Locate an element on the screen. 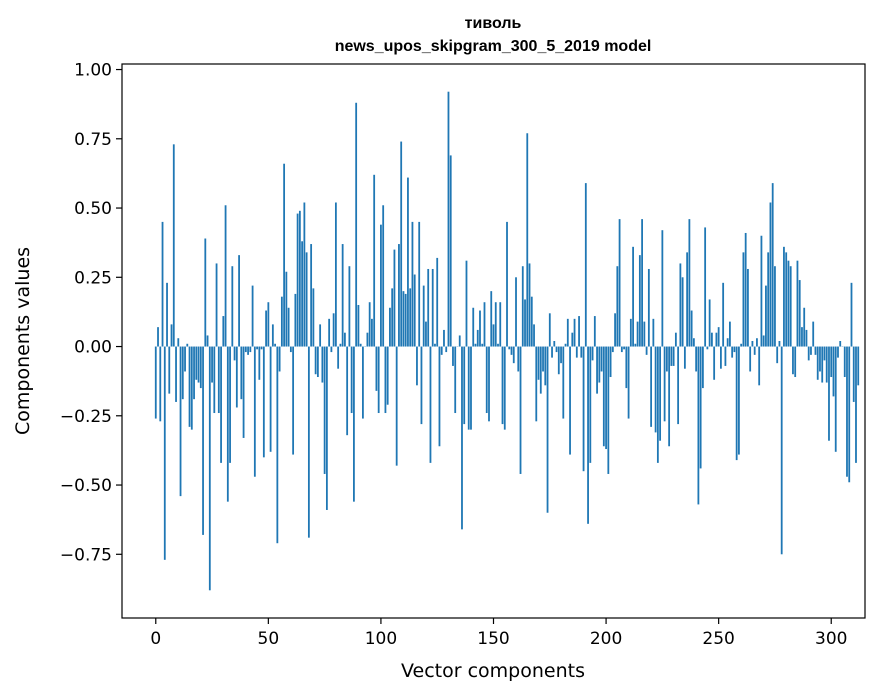  x-tick-label: 50 is located at coordinates (269, 639).